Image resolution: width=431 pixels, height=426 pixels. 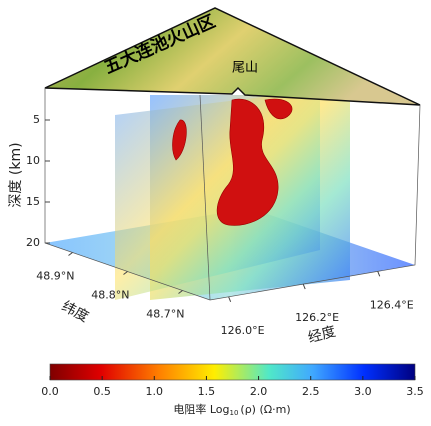 I want to click on z-tick-label: 20, so click(x=33, y=242).